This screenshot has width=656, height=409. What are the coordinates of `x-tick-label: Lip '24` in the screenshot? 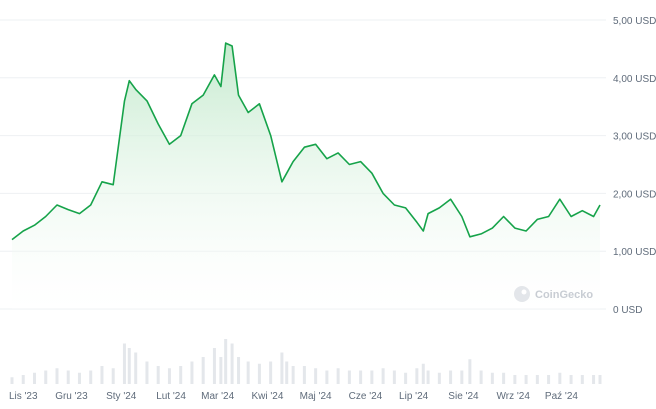 It's located at (414, 396).